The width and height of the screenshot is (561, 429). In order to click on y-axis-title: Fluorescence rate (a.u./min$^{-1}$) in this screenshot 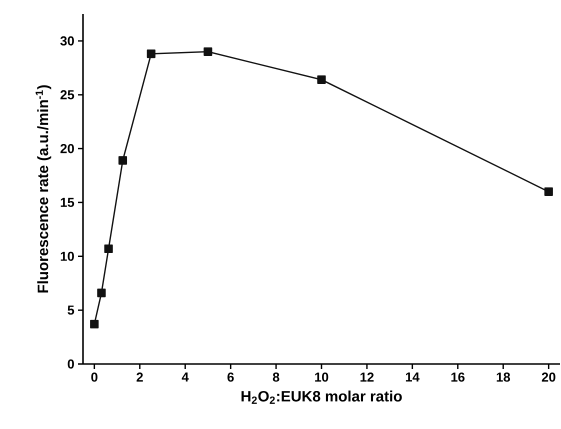, I will do `click(44, 189)`.